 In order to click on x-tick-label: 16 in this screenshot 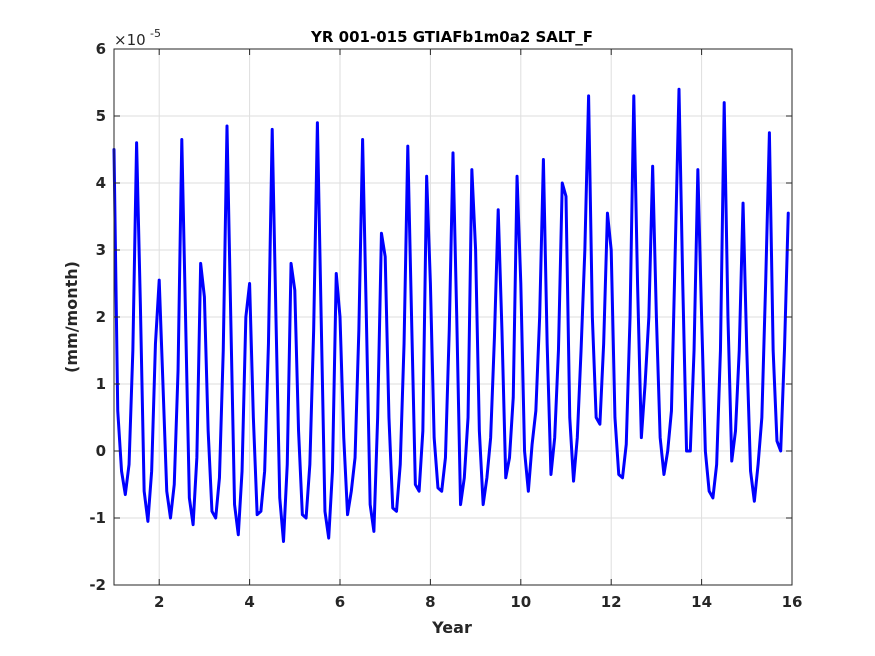, I will do `click(792, 602)`.